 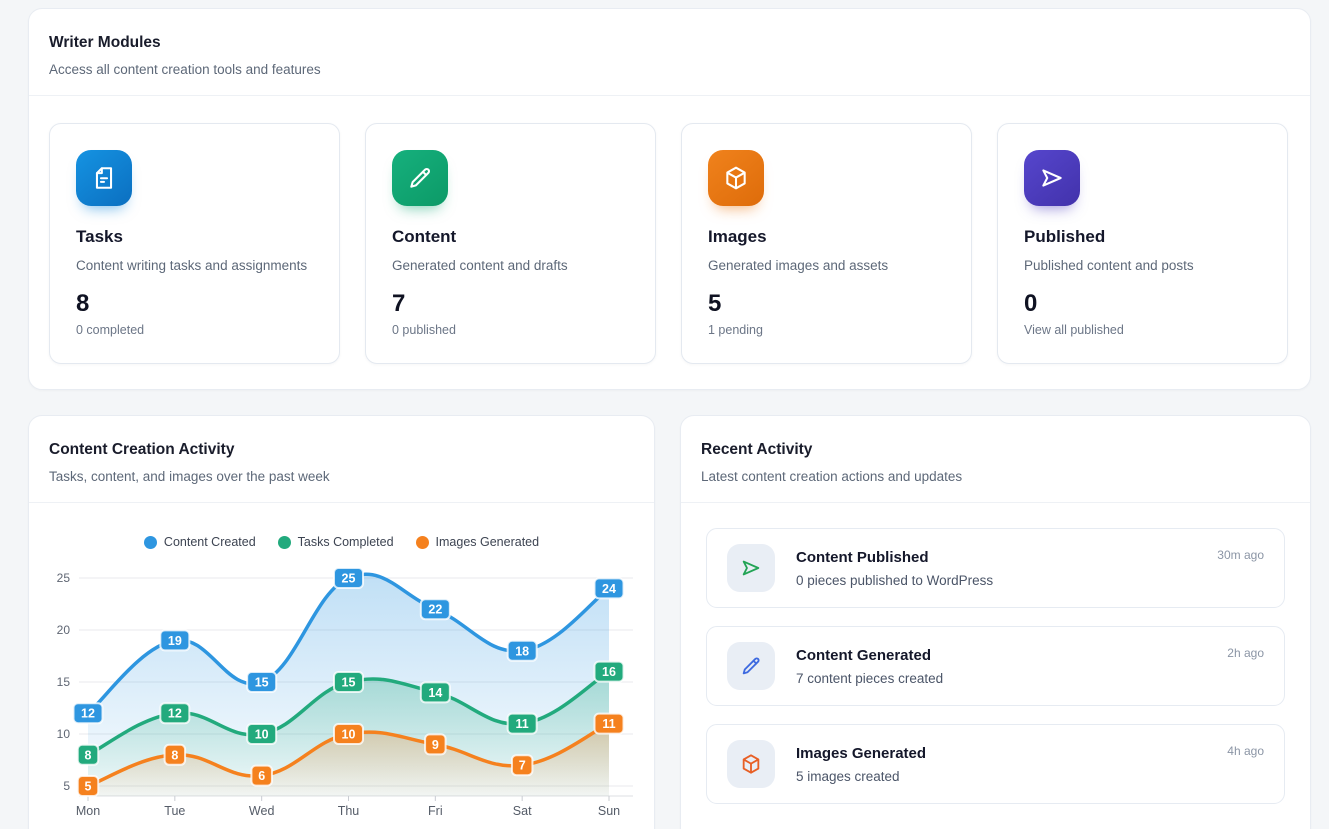 I want to click on svg-text: 16, so click(x=609, y=672).